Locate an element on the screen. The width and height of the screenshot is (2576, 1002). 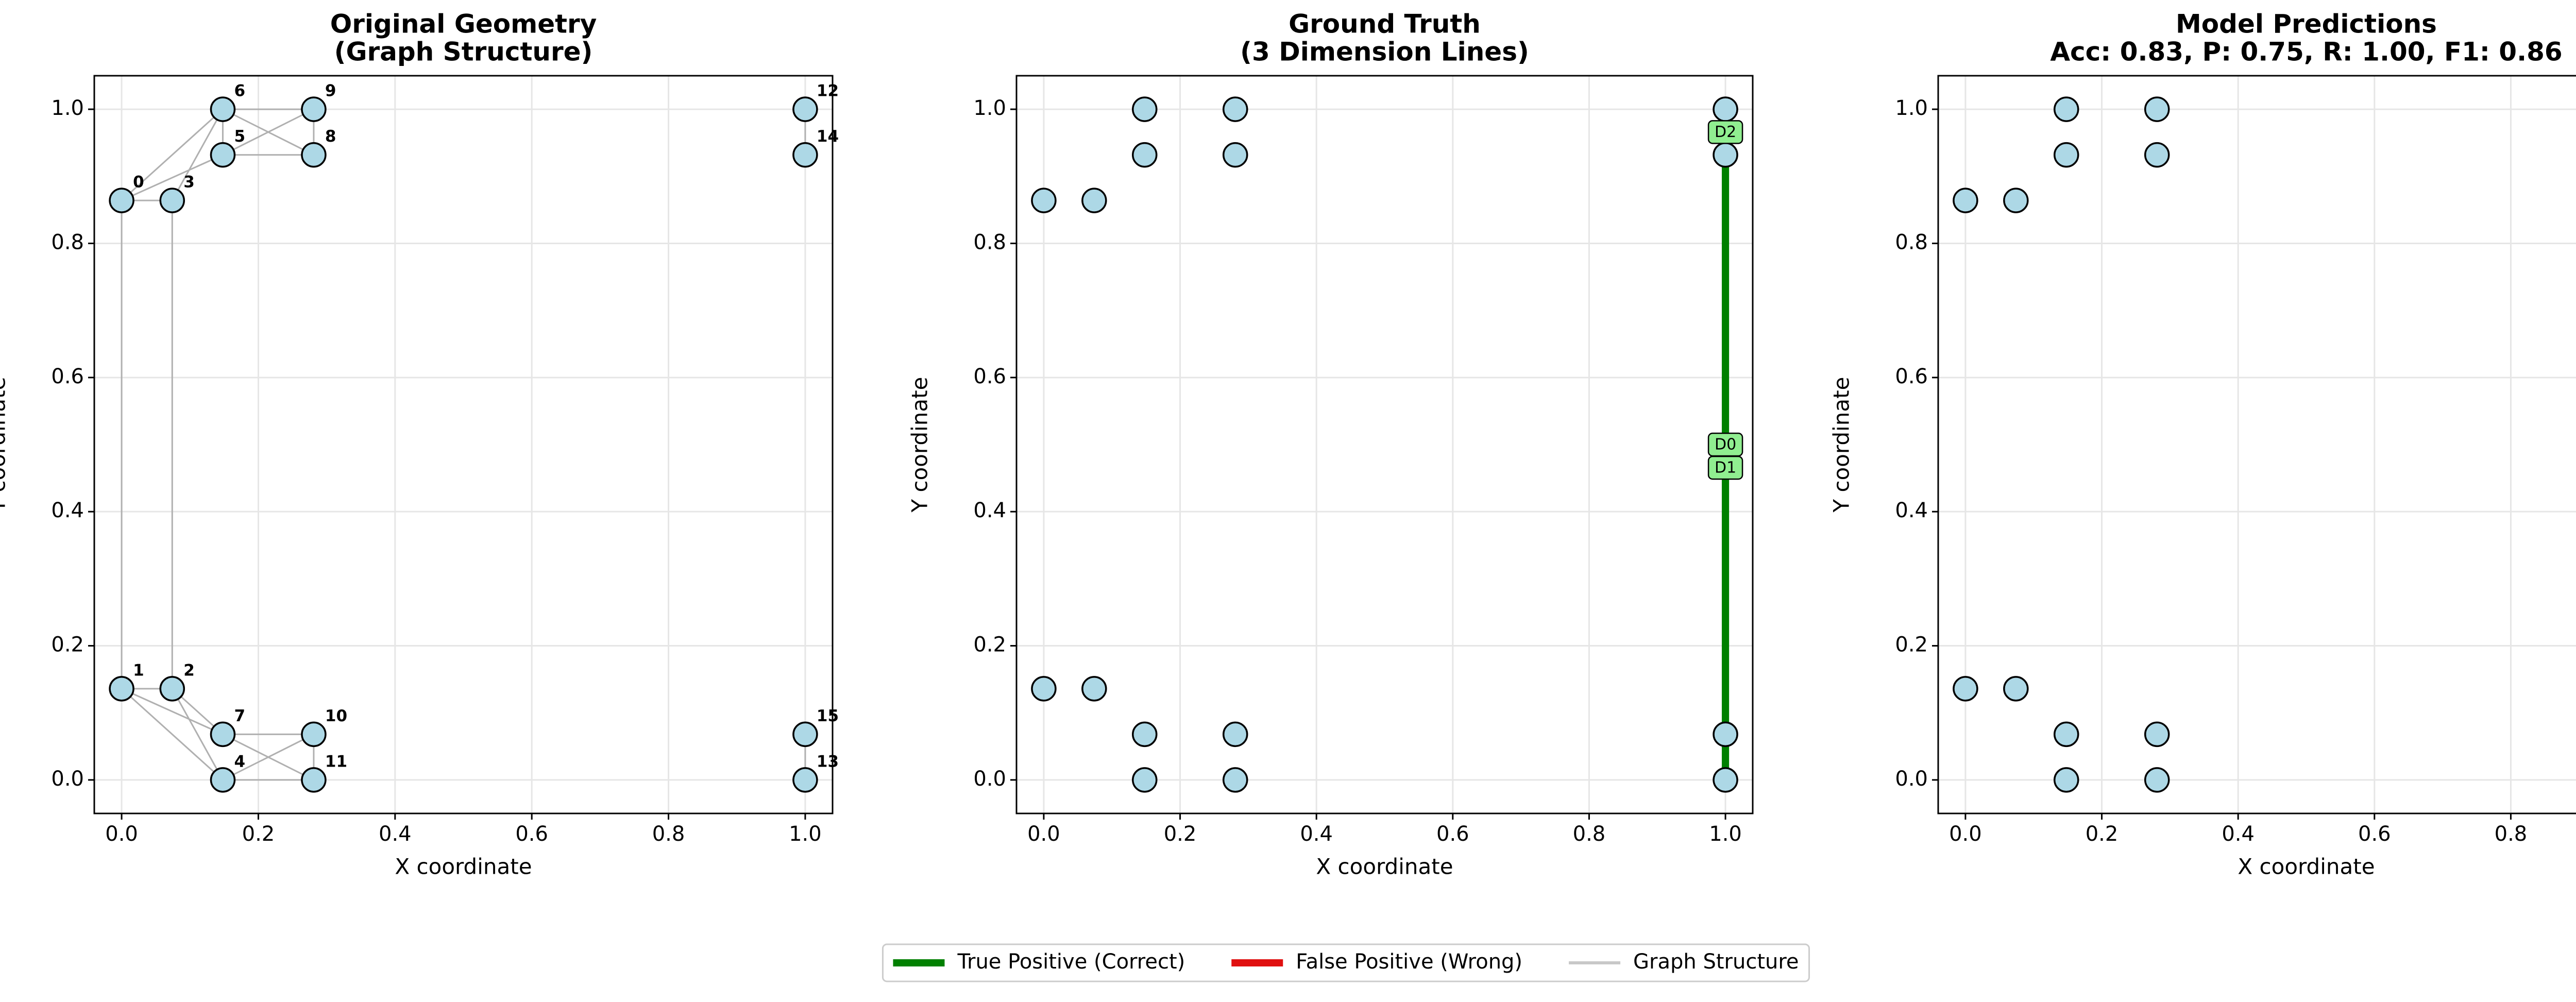
node-label: 7 is located at coordinates (239, 716).